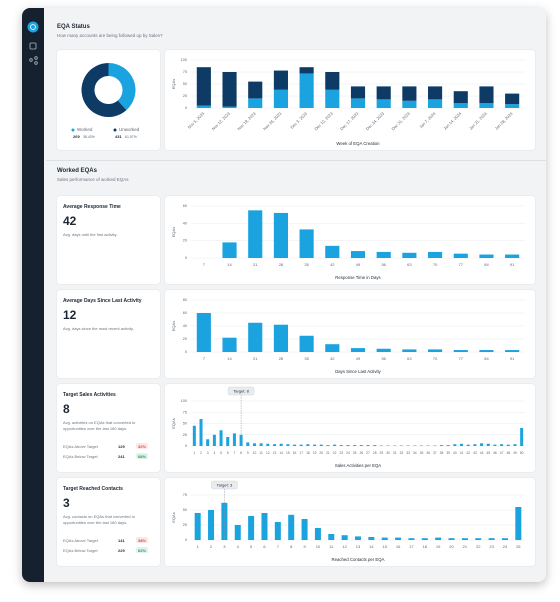 The image size is (560, 602). What do you see at coordinates (196, 119) in the screenshot?
I see `x-tick-label: Nov 5, 2023` at bounding box center [196, 119].